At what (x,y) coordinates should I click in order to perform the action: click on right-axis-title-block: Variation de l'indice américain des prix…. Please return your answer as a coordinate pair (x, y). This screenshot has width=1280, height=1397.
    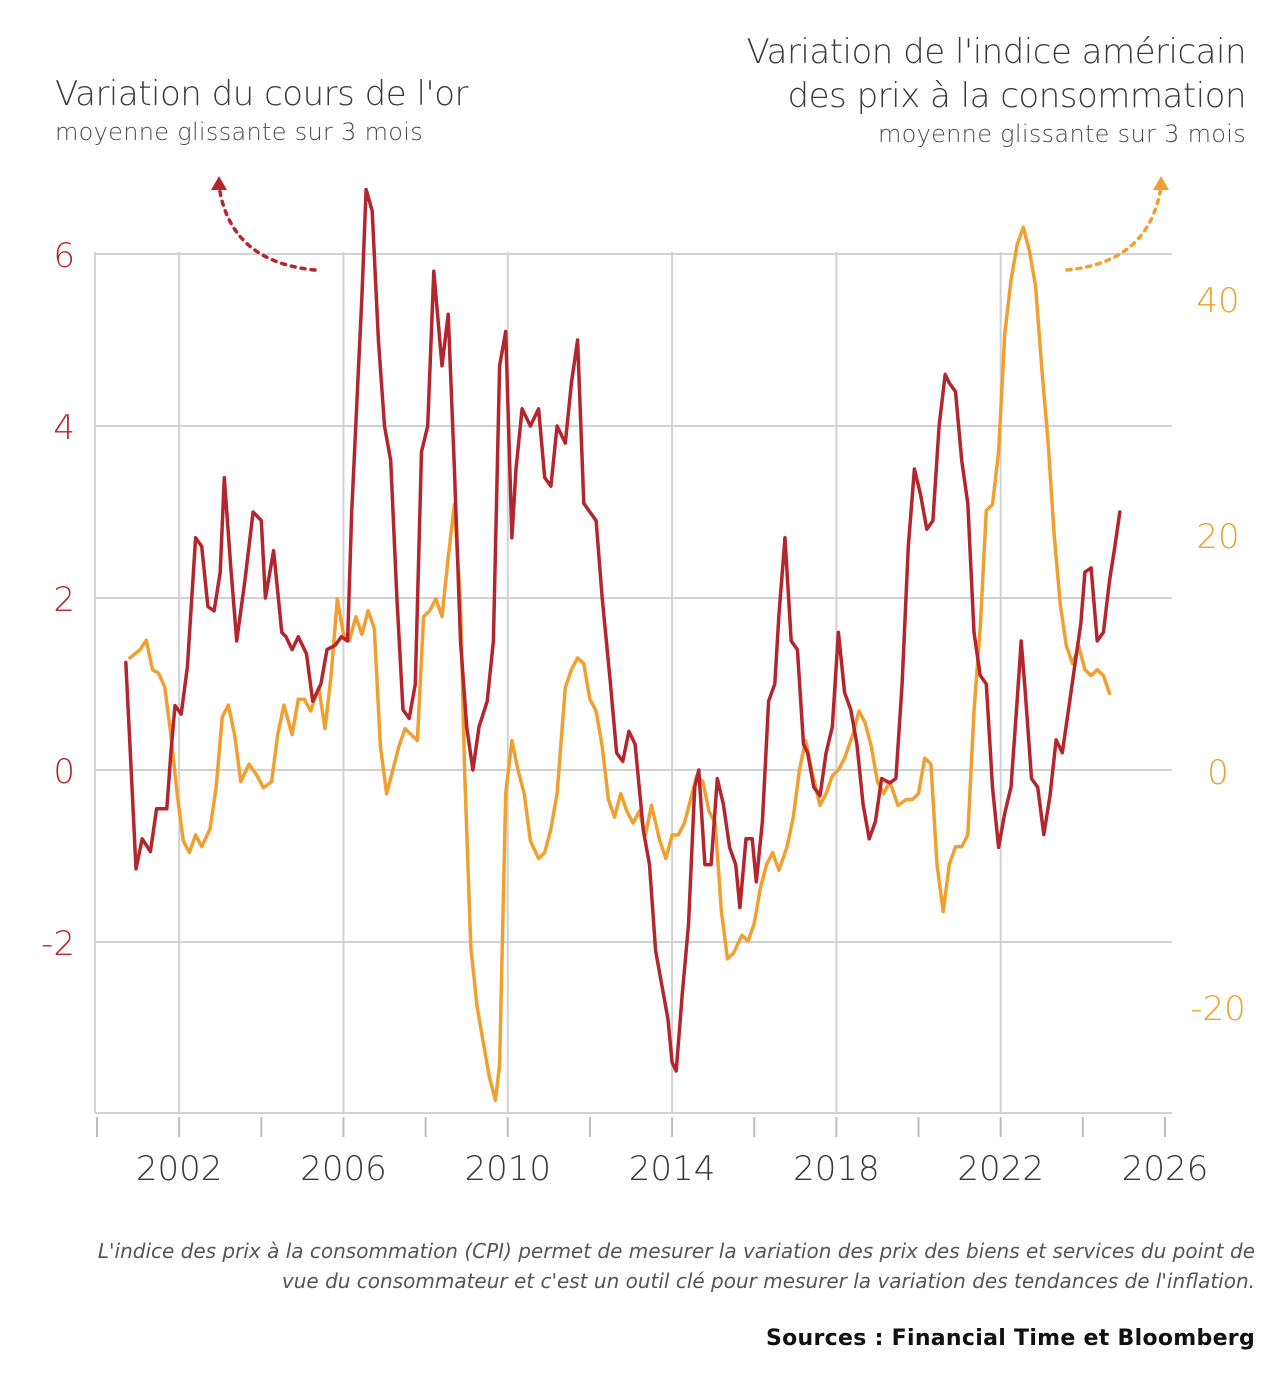
    Looking at the image, I should click on (936, 90).